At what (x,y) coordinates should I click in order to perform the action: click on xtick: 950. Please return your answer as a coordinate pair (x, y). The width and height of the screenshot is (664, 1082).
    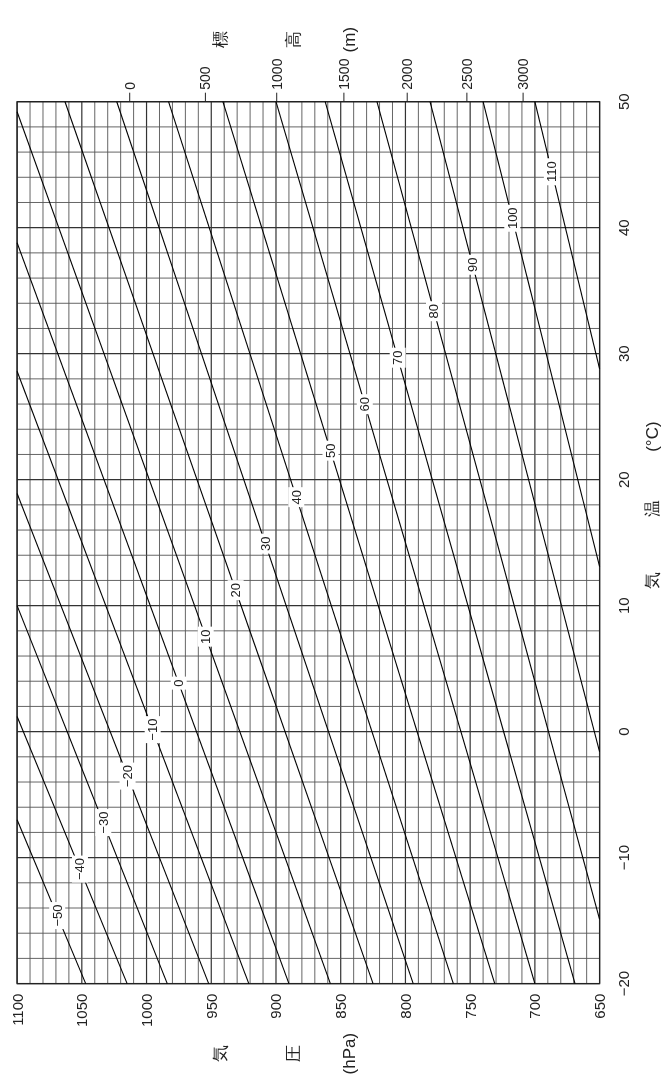
    Looking at the image, I should click on (211, 1006).